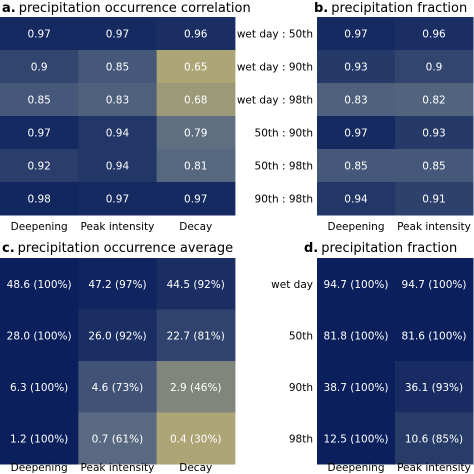 The width and height of the screenshot is (474, 474). I want to click on panel-a-cell-label: 0.98, so click(38, 200).